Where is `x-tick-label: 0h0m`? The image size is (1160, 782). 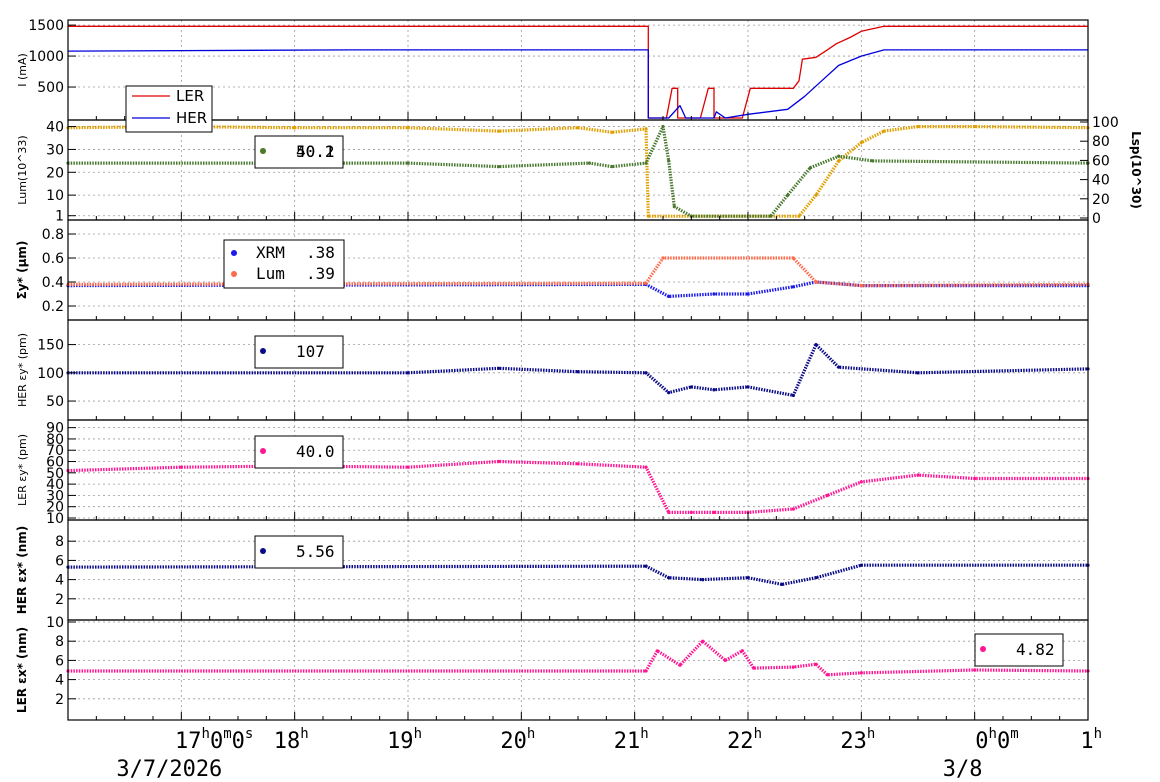 x-tick-label: 0h0m is located at coordinates (996, 740).